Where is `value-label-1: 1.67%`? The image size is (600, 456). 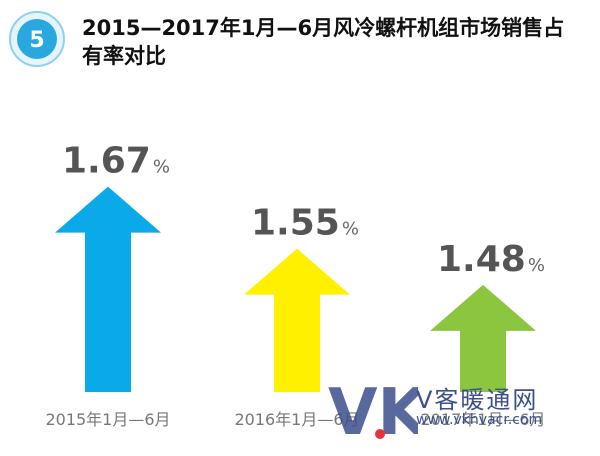
value-label-1: 1.67% is located at coordinates (116, 161).